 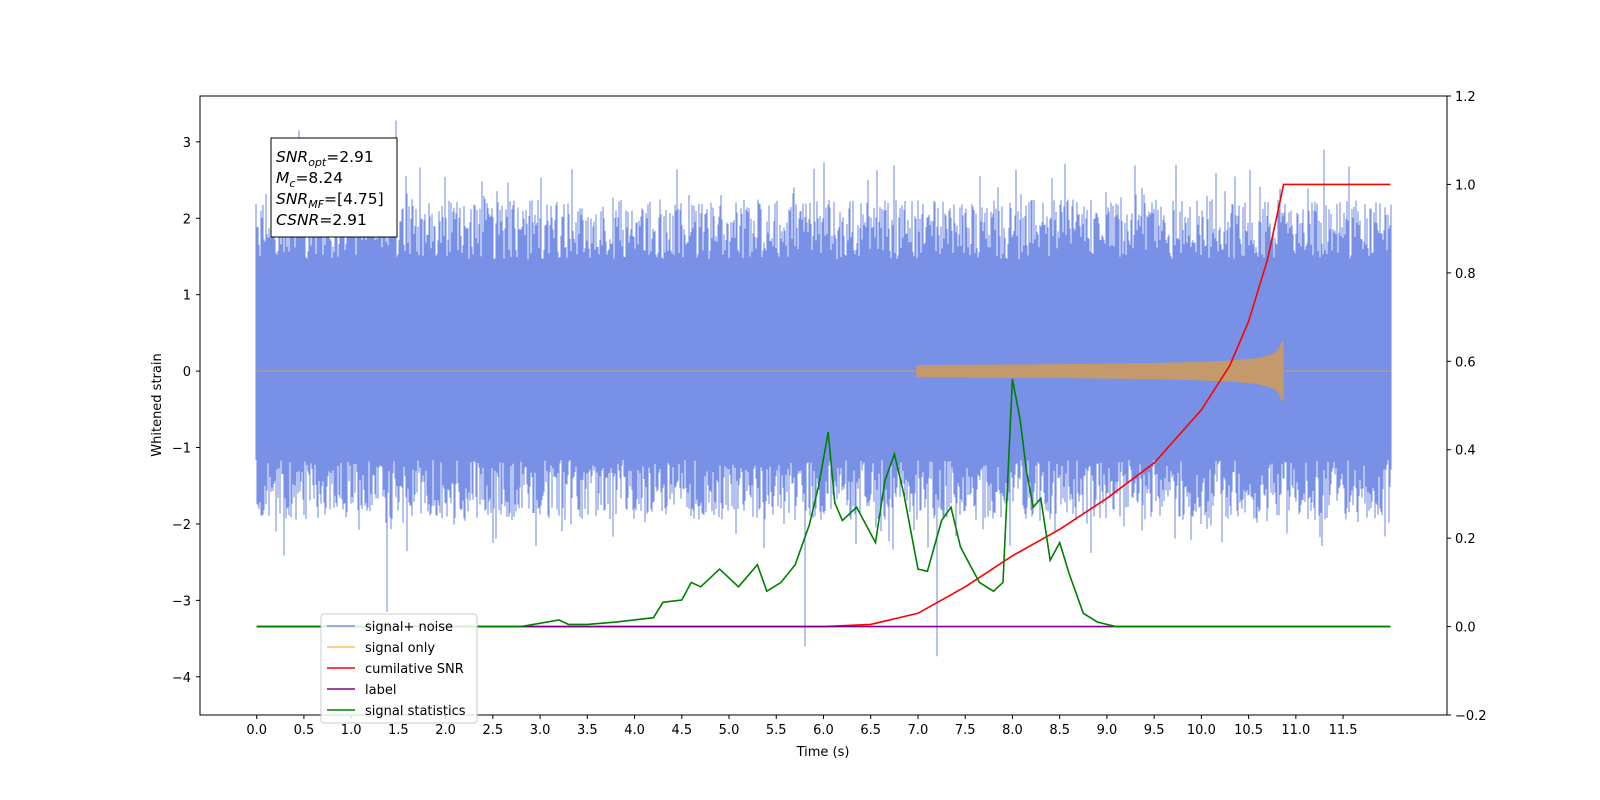 I want to click on x-tick-label: 8.5, so click(x=1059, y=730).